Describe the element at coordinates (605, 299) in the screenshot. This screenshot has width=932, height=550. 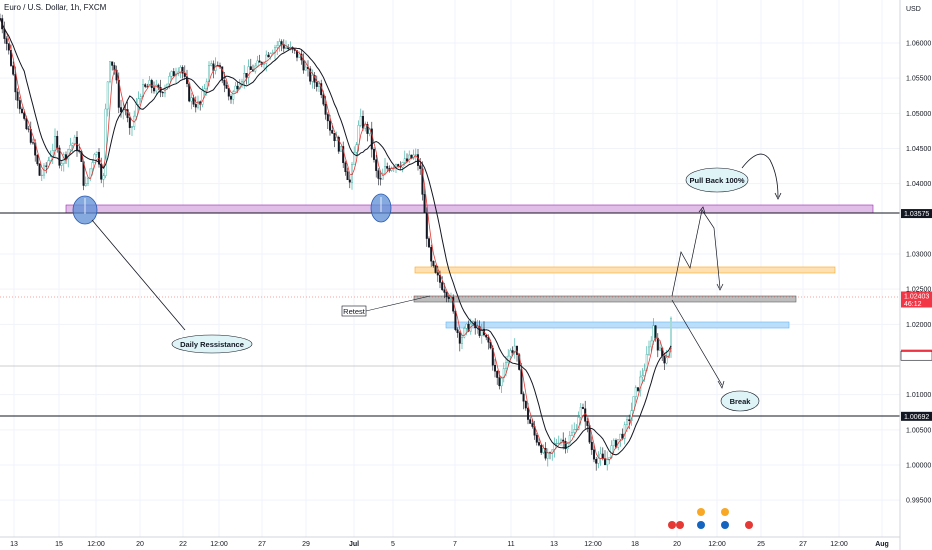
I see `gray-zone` at that location.